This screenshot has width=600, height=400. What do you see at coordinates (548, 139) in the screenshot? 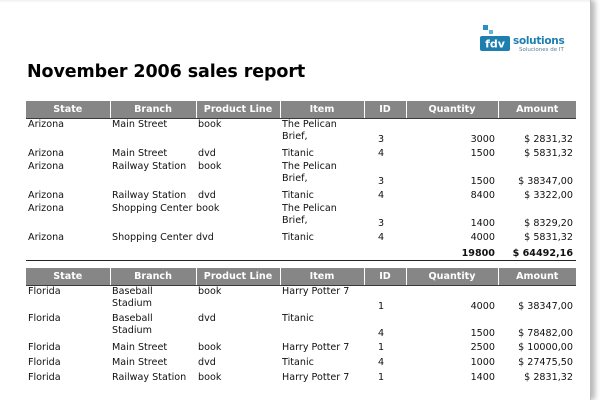
I see `cell-amount: $ 2831,32` at bounding box center [548, 139].